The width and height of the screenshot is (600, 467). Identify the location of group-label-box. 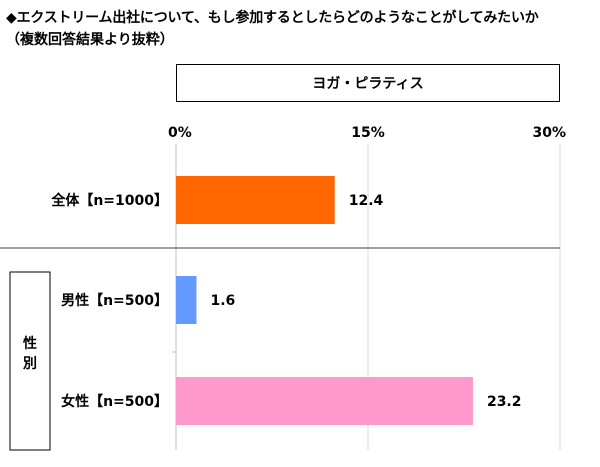
(30, 361).